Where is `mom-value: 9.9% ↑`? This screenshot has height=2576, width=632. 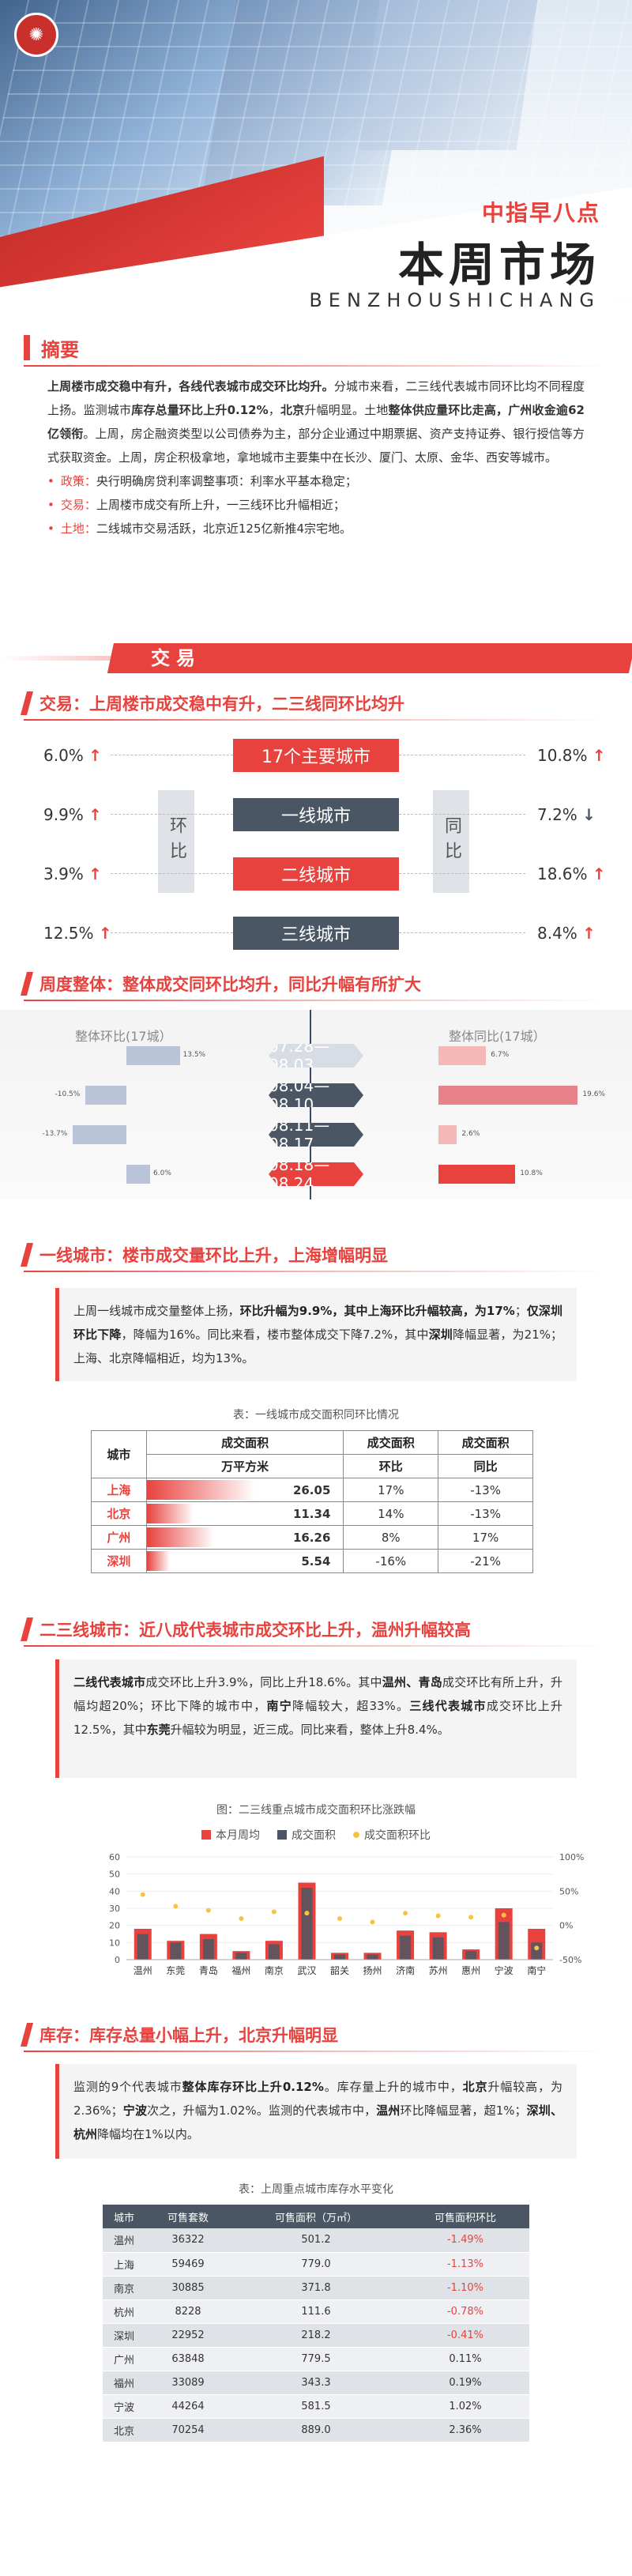 mom-value: 9.9% ↑ is located at coordinates (72, 814).